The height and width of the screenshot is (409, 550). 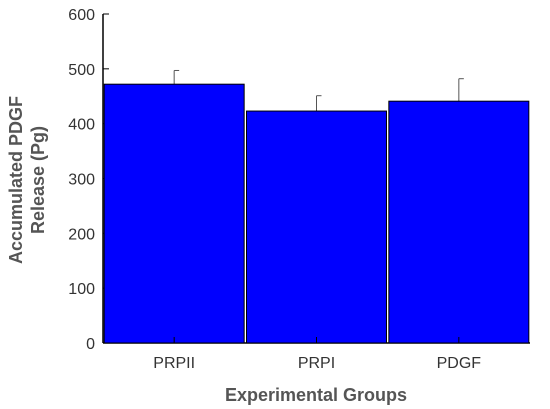 I want to click on y-tick-label: 200, so click(x=81, y=234).